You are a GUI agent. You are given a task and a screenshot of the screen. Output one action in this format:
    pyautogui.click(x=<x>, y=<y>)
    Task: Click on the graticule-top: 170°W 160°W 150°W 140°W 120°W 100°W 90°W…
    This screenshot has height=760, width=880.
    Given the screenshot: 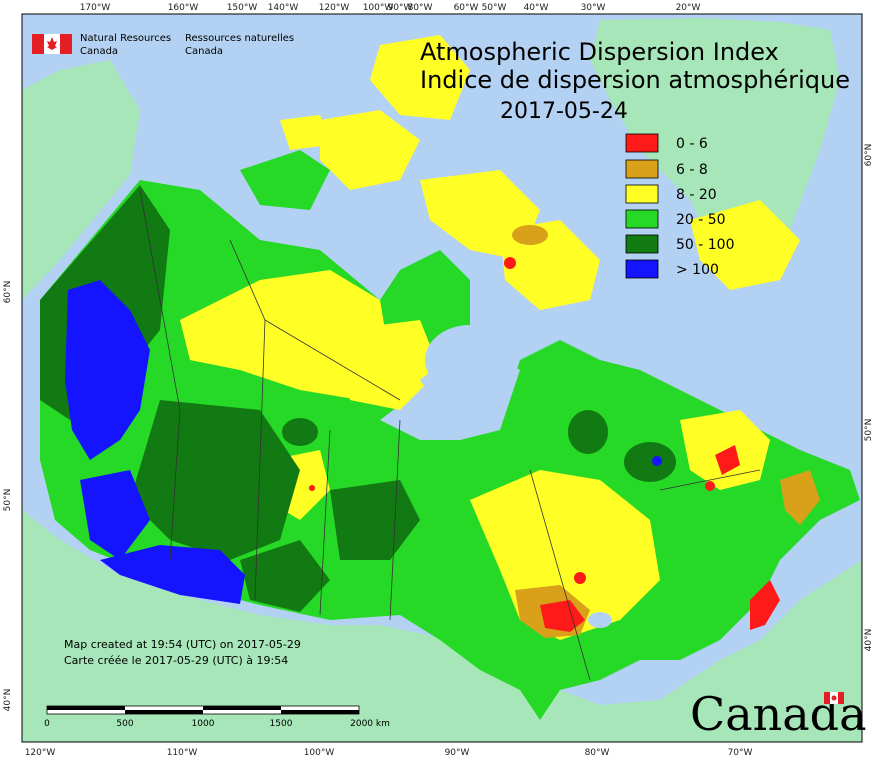 What is the action you would take?
    pyautogui.click(x=390, y=8)
    